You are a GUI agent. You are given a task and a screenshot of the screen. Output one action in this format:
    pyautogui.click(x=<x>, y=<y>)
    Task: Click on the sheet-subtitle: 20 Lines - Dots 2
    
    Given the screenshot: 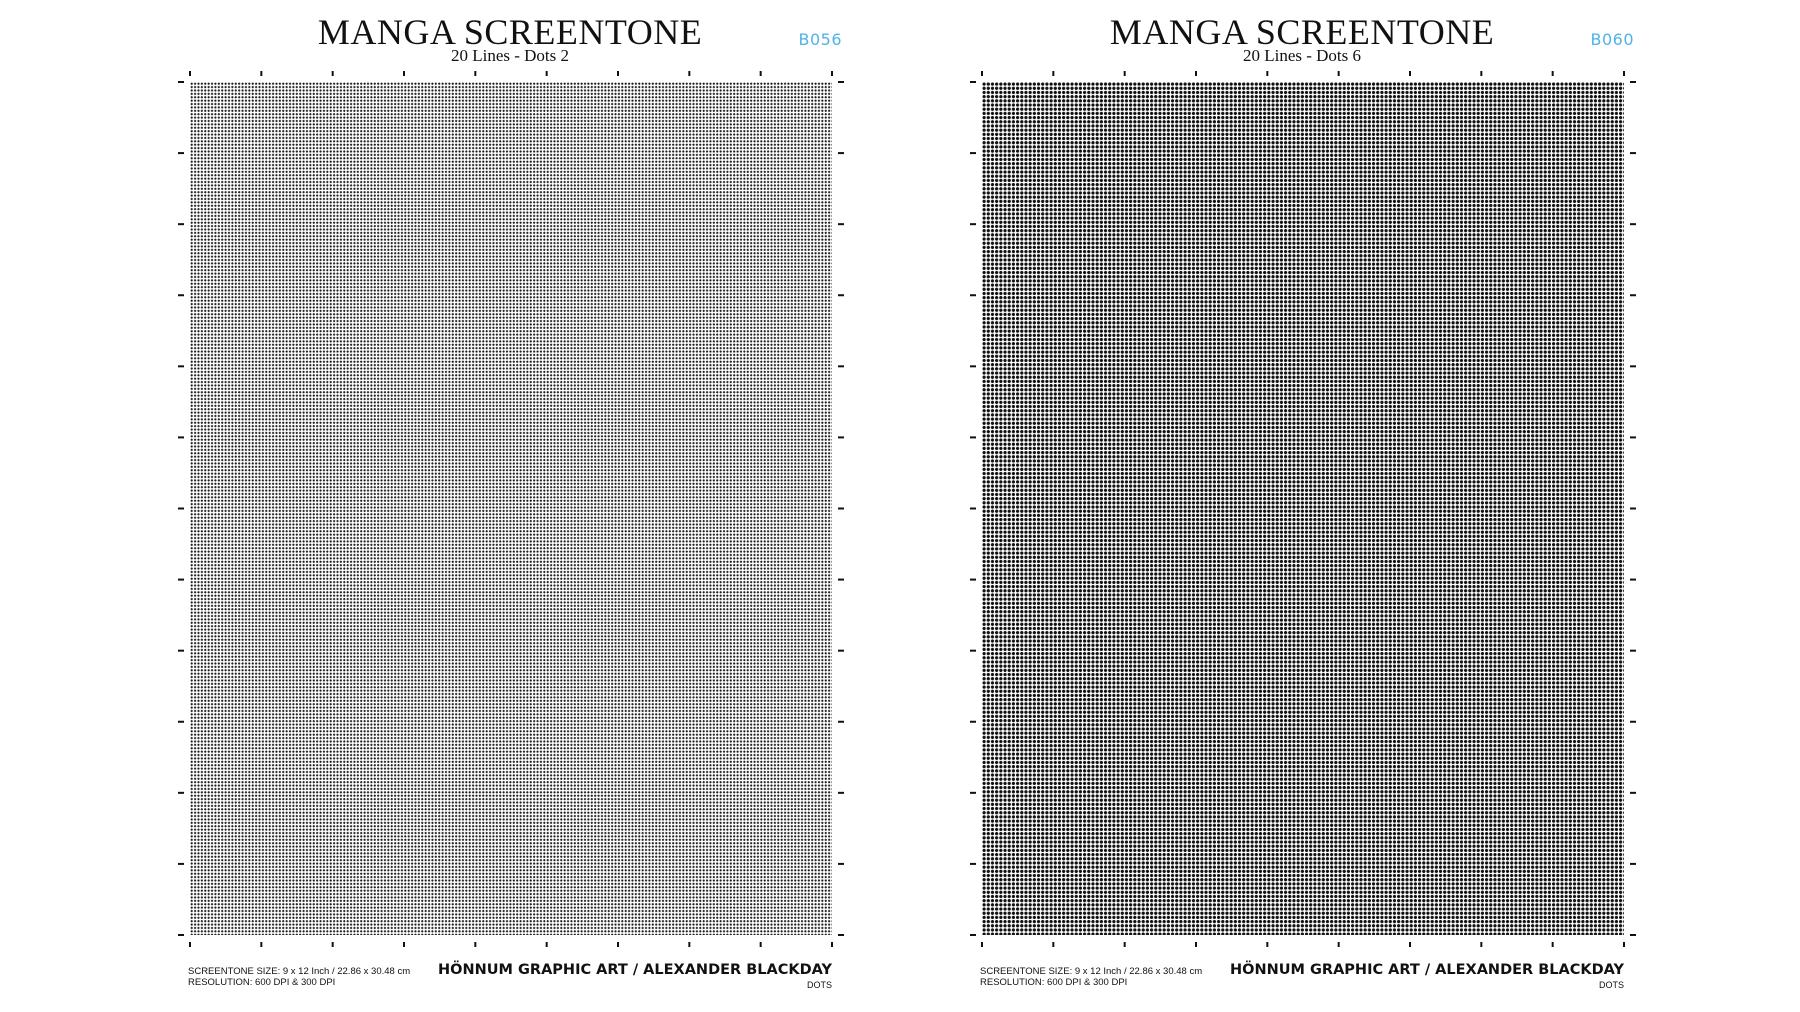 What is the action you would take?
    pyautogui.click(x=510, y=55)
    